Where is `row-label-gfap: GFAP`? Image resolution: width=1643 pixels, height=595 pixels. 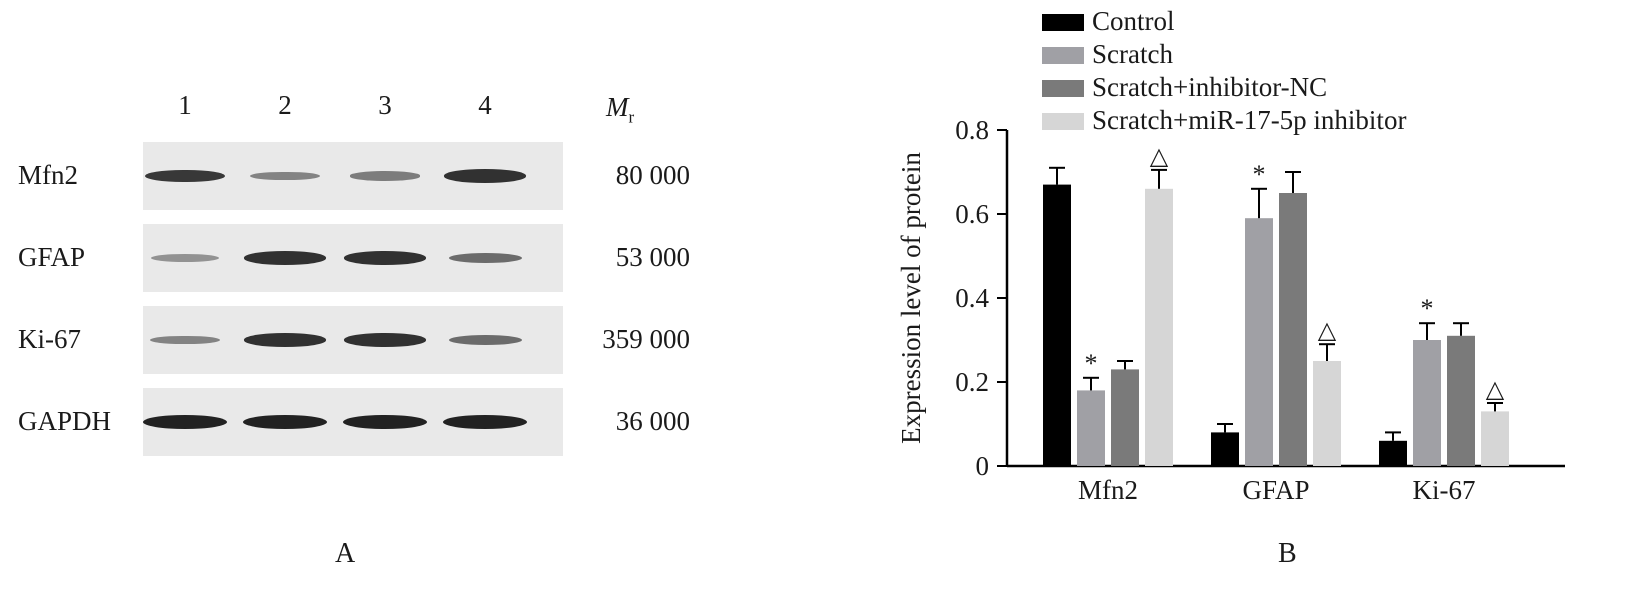 row-label-gfap: GFAP is located at coordinates (52, 257).